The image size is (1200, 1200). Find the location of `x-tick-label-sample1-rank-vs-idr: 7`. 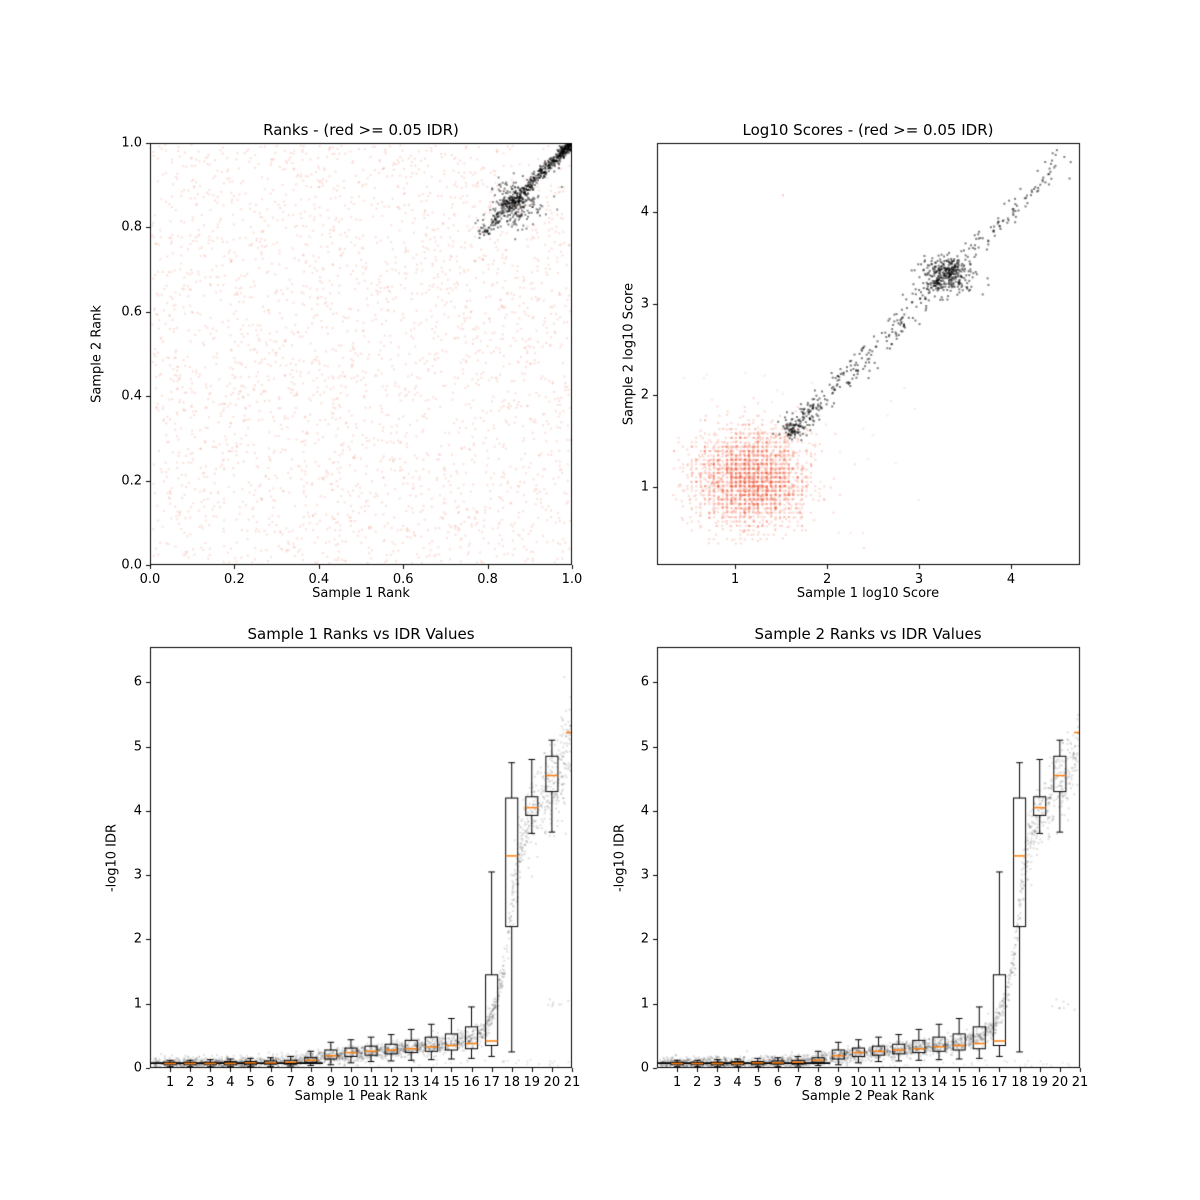

x-tick-label-sample1-rank-vs-idr: 7 is located at coordinates (290, 1082).